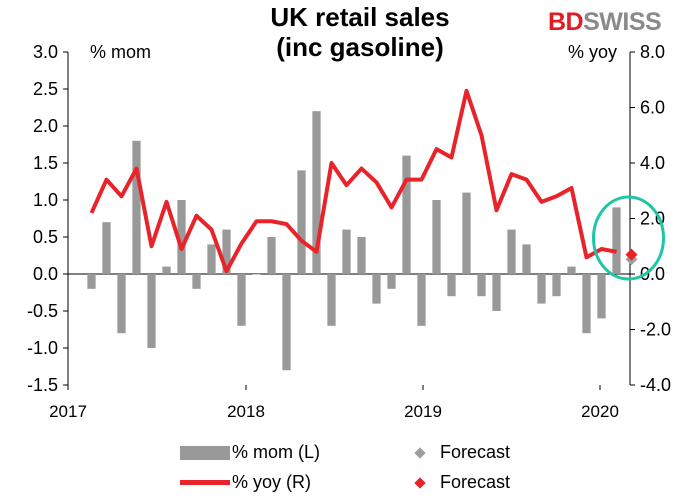 This screenshot has width=700, height=500. Describe the element at coordinates (345, 482) in the screenshot. I see `legend-row-yoy: % yoy (R) Forecast` at that location.